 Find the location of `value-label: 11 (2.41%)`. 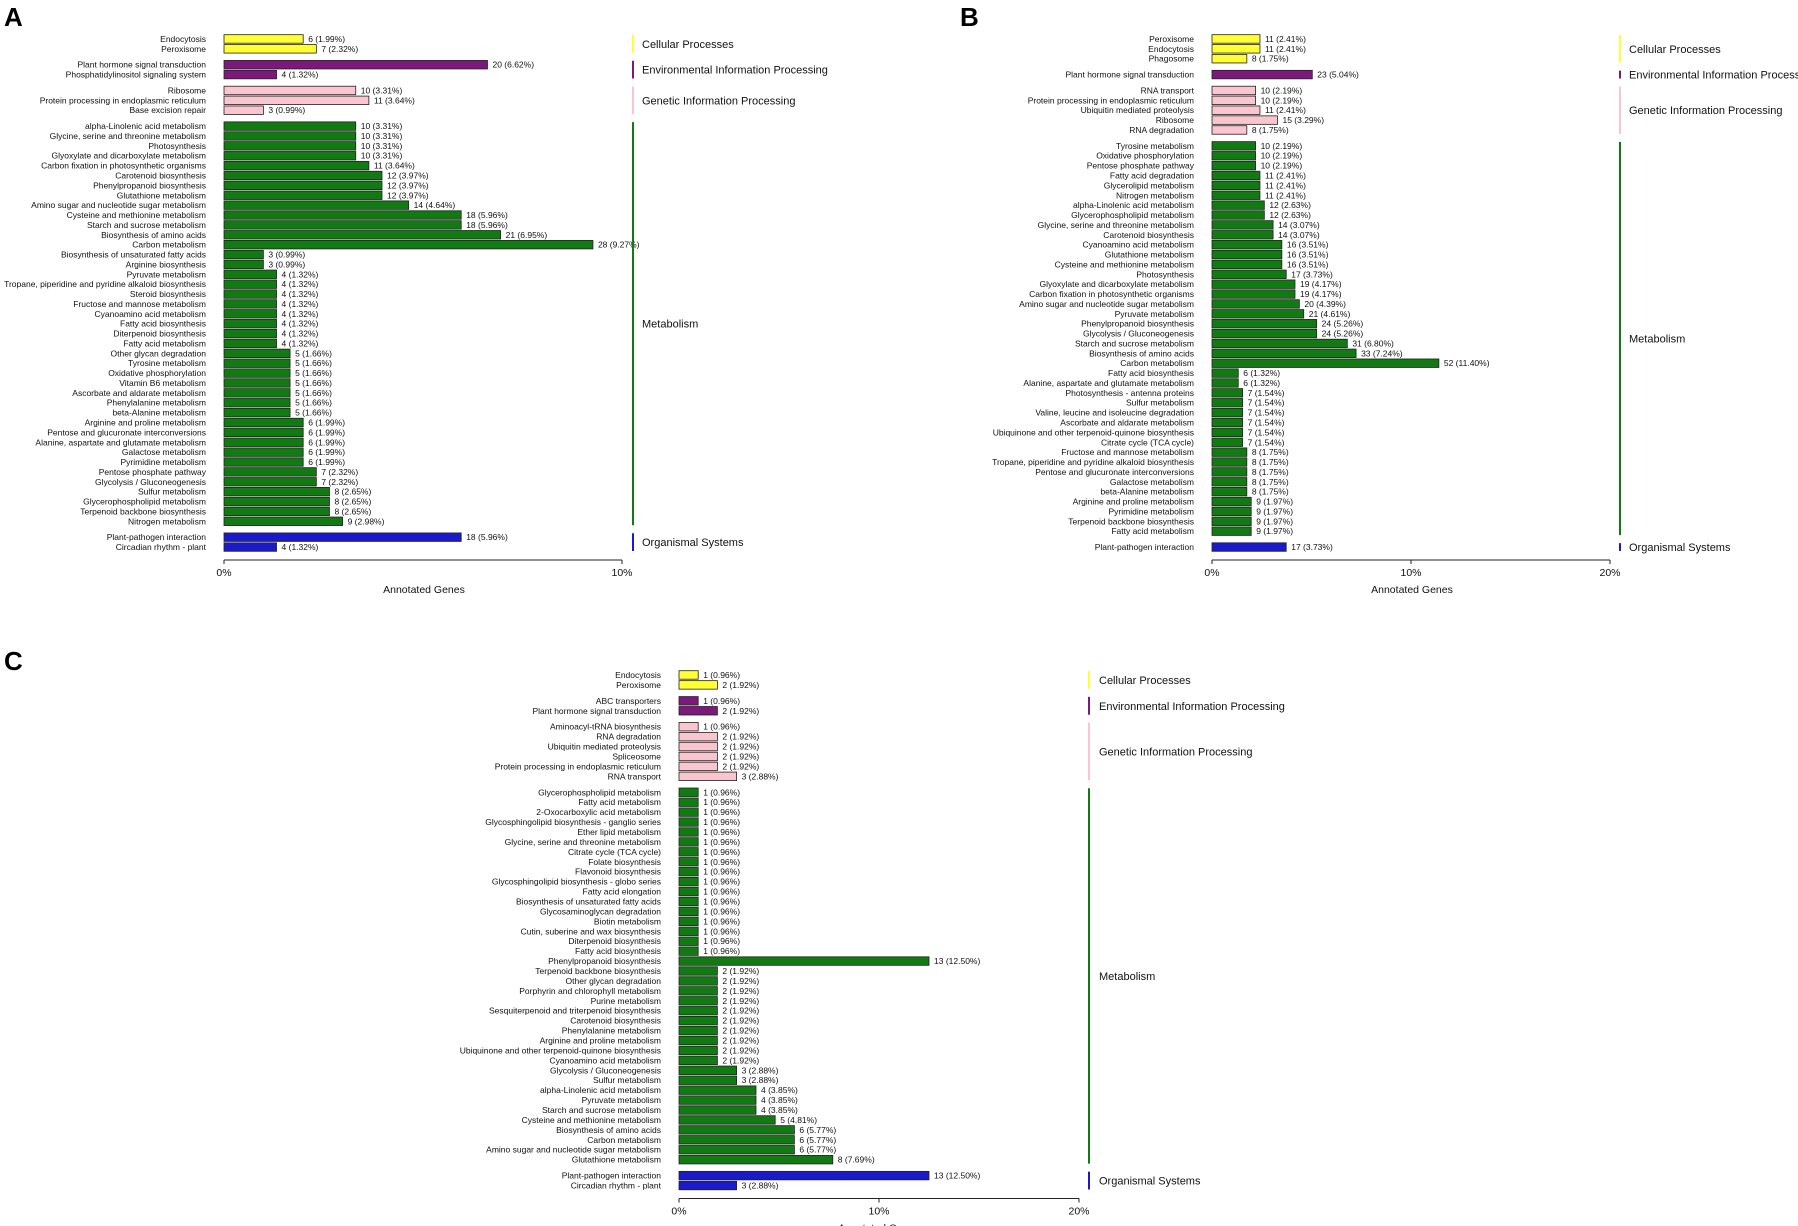

value-label: 11 (2.41%) is located at coordinates (1285, 49).